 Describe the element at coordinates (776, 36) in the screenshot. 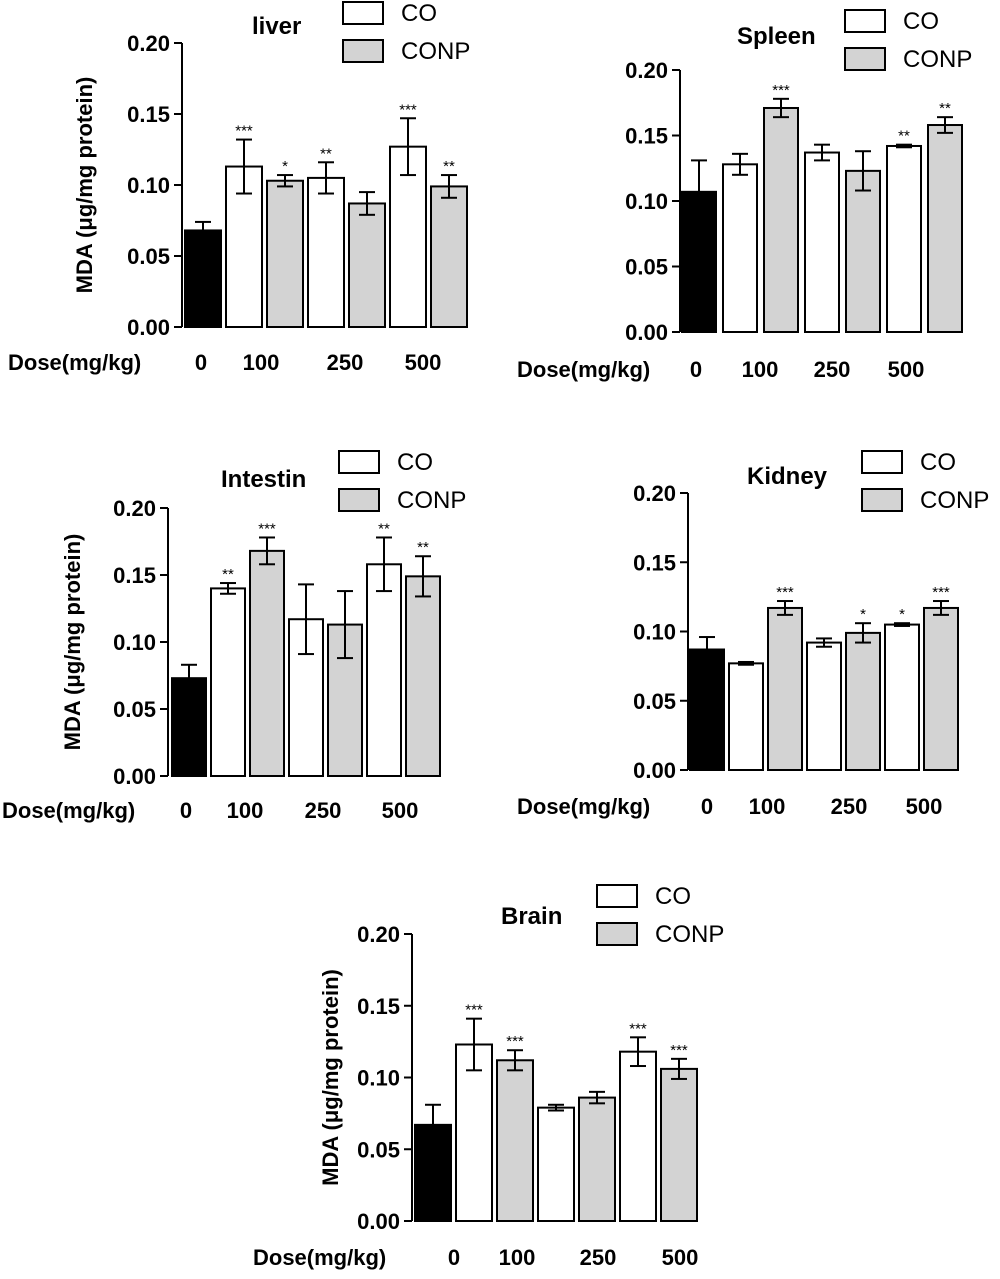

I see `panel-title: Spleen` at that location.